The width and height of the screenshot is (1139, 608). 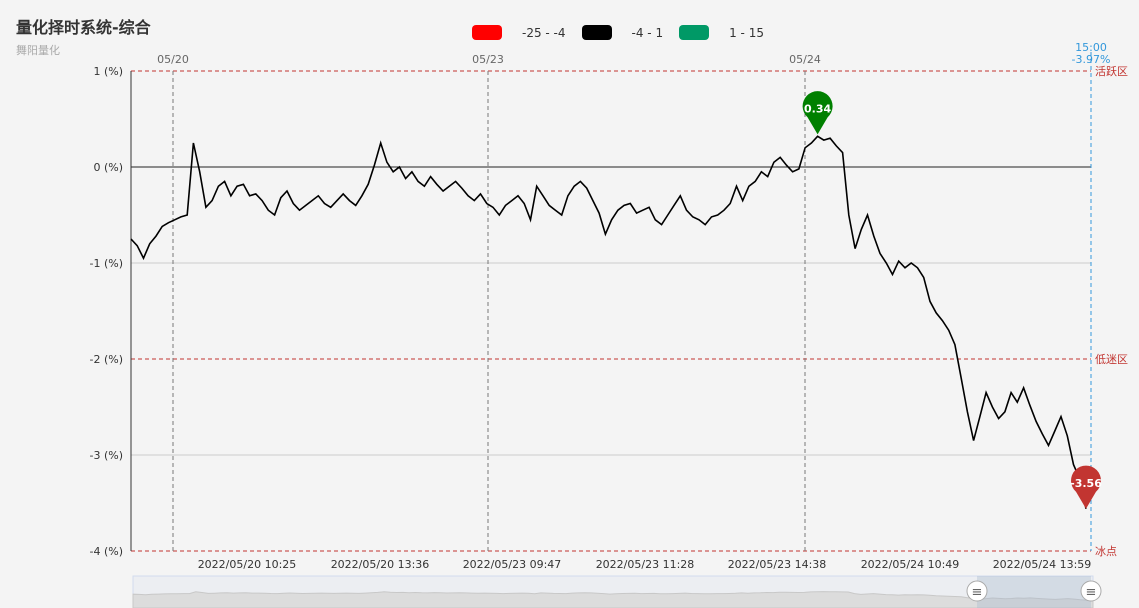 What do you see at coordinates (1111, 71) in the screenshot?
I see `zone-label: 活跃区` at bounding box center [1111, 71].